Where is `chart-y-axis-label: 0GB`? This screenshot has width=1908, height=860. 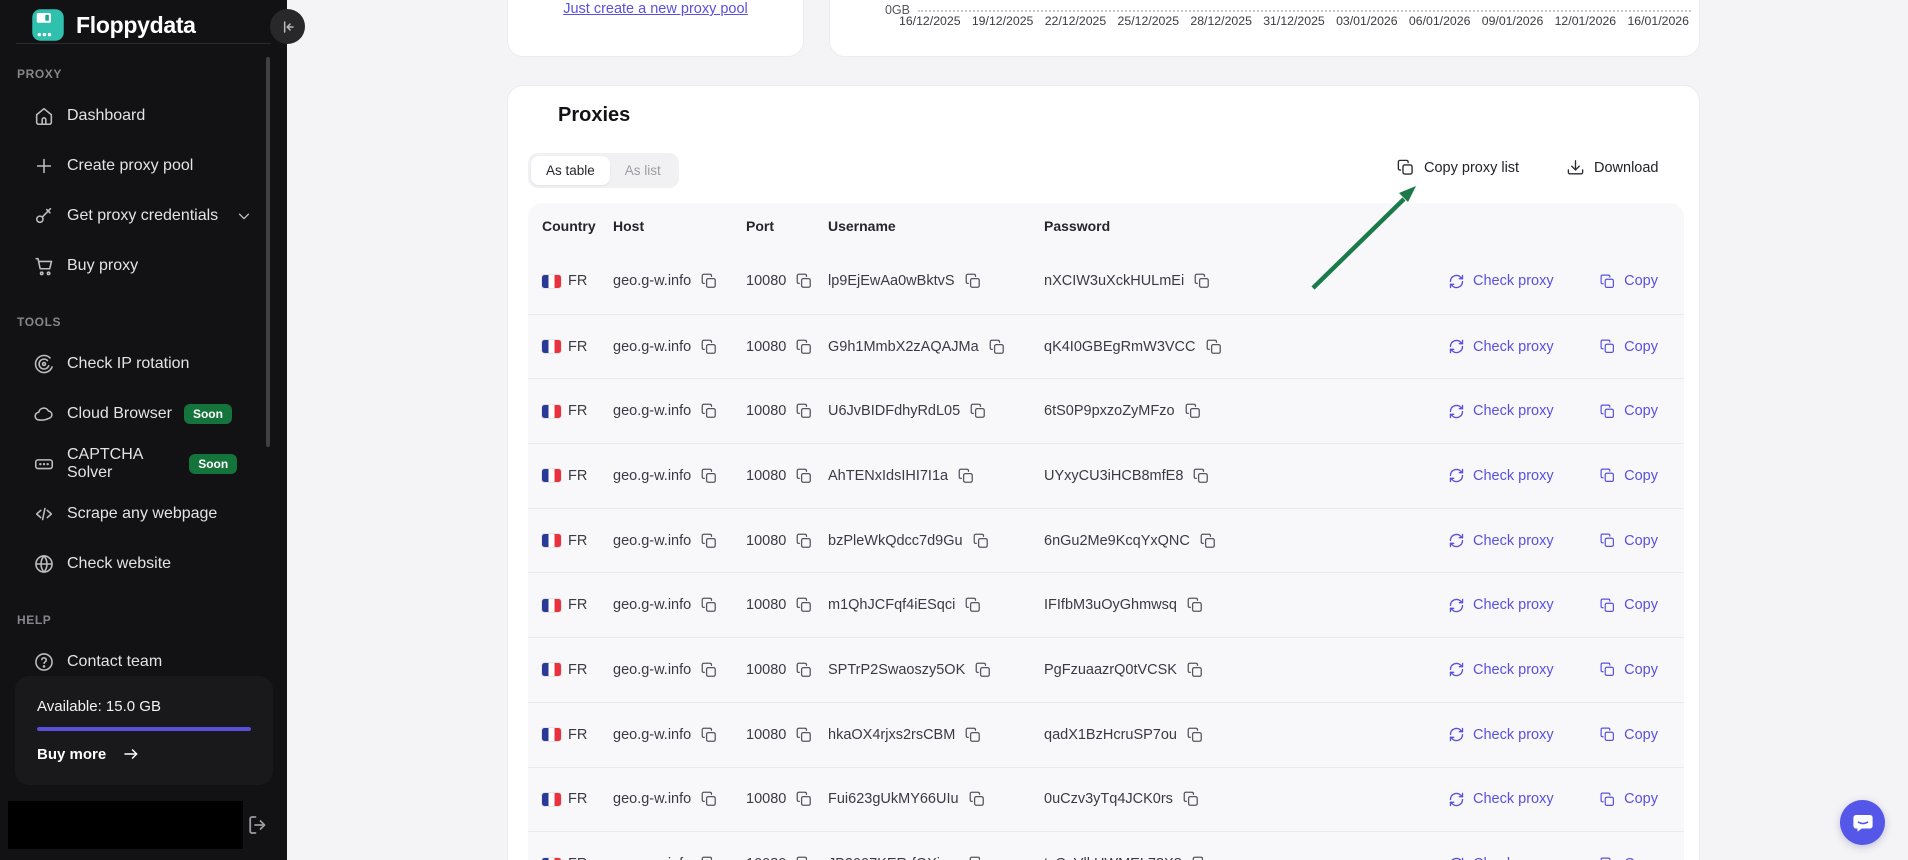 chart-y-axis-label: 0GB is located at coordinates (897, 10).